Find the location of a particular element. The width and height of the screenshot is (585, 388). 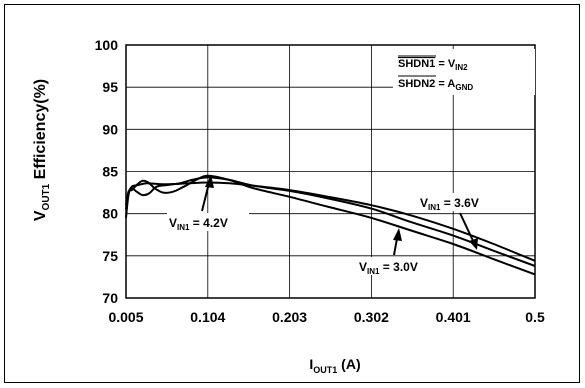

x-tick-label: 0.5 is located at coordinates (535, 317).